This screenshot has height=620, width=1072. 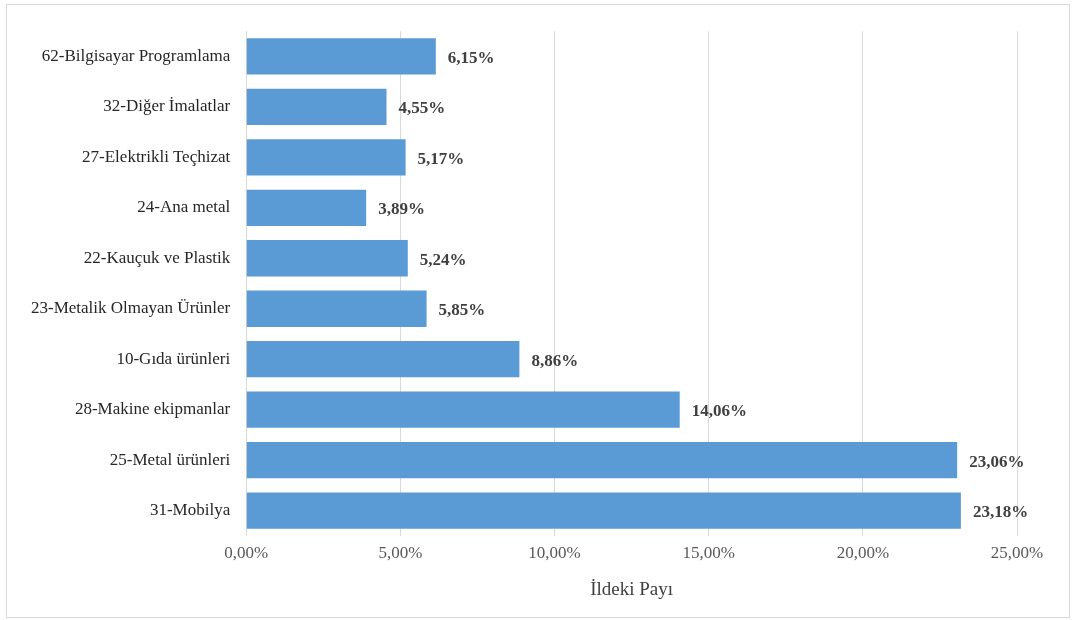 What do you see at coordinates (152, 409) in the screenshot?
I see `y-tick-label: 28-Makine ekipmanlar` at bounding box center [152, 409].